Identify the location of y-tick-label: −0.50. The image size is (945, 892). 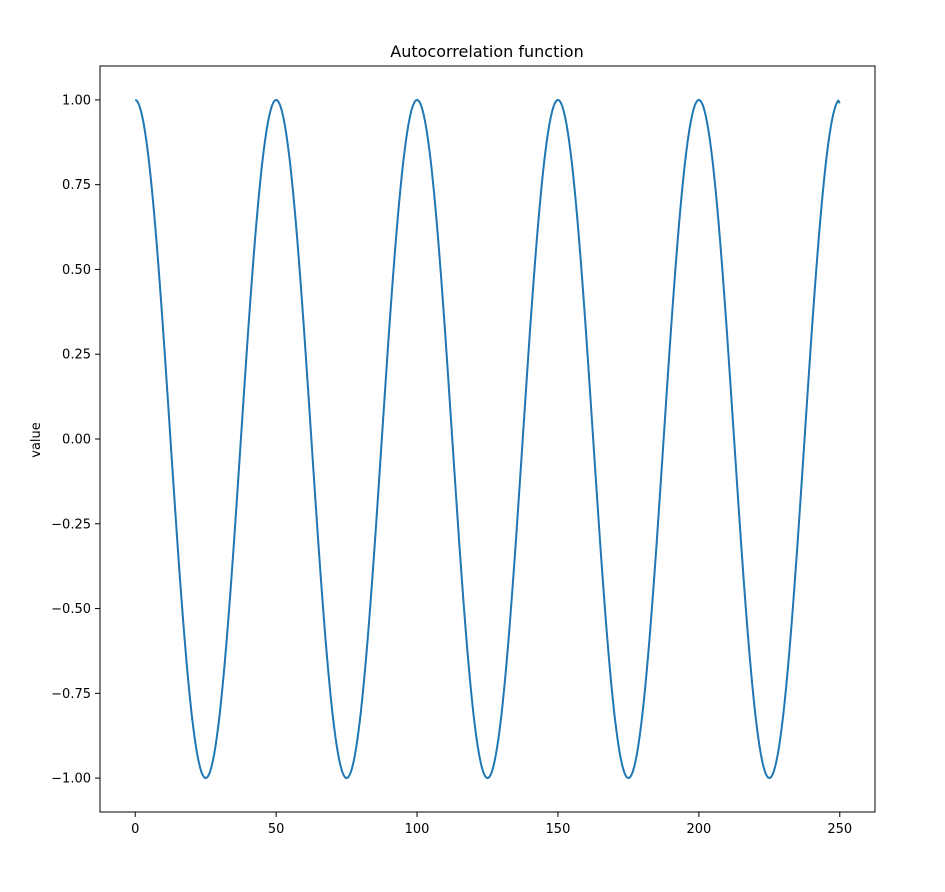
(71, 609).